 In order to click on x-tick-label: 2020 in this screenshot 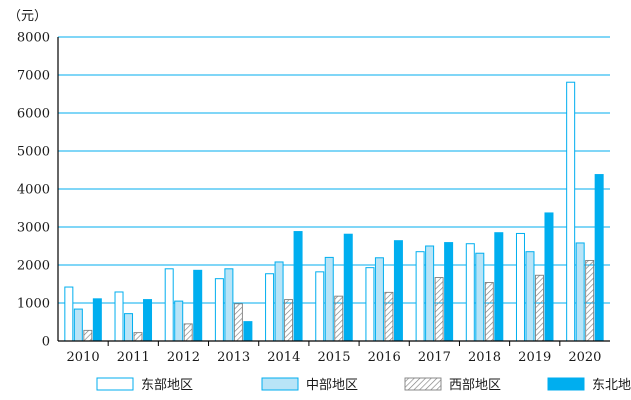, I will do `click(584, 357)`.